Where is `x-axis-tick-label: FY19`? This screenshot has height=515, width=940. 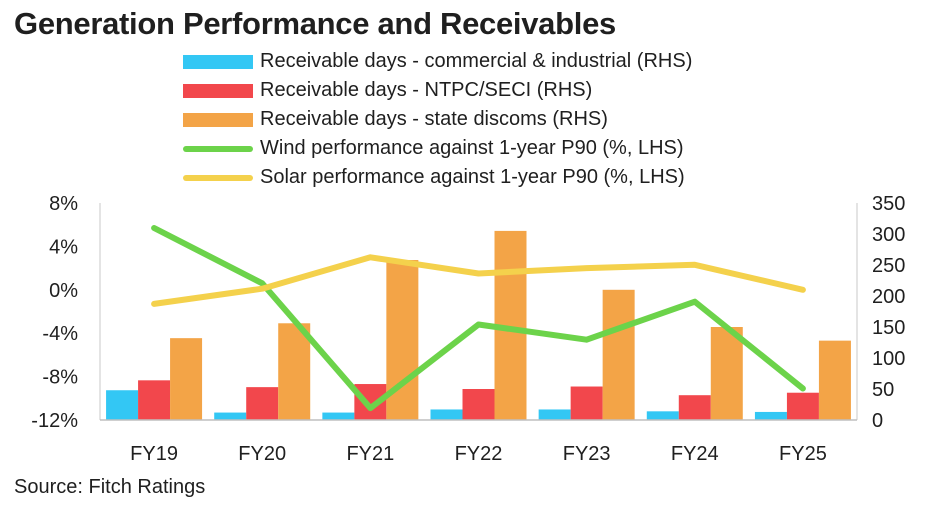
x-axis-tick-label: FY19 is located at coordinates (154, 454).